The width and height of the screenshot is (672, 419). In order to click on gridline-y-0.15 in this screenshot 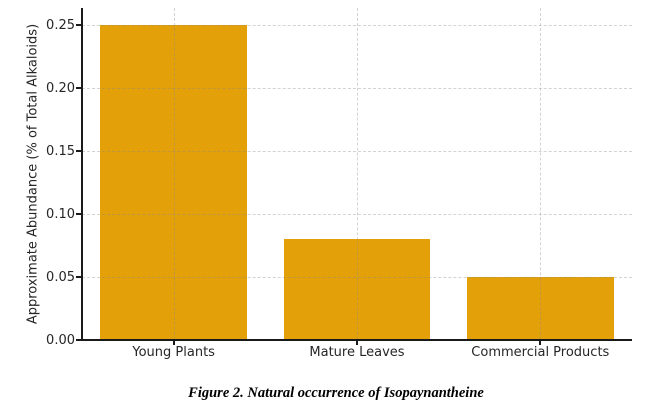, I will do `click(357, 151)`.